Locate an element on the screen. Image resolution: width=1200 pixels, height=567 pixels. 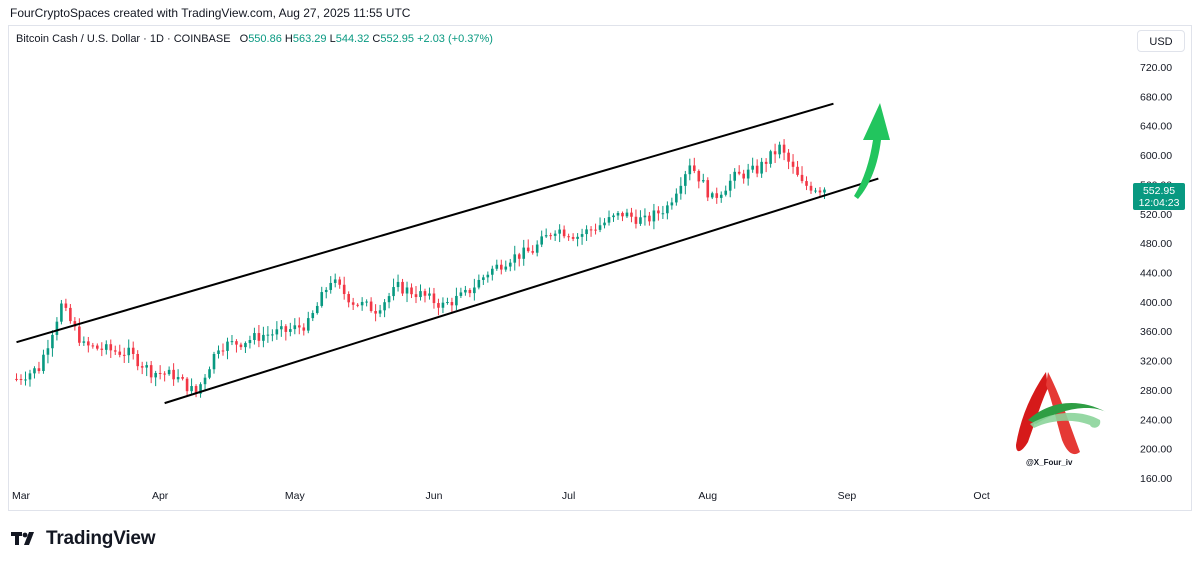
up-arrow-icon is located at coordinates (872, 151).